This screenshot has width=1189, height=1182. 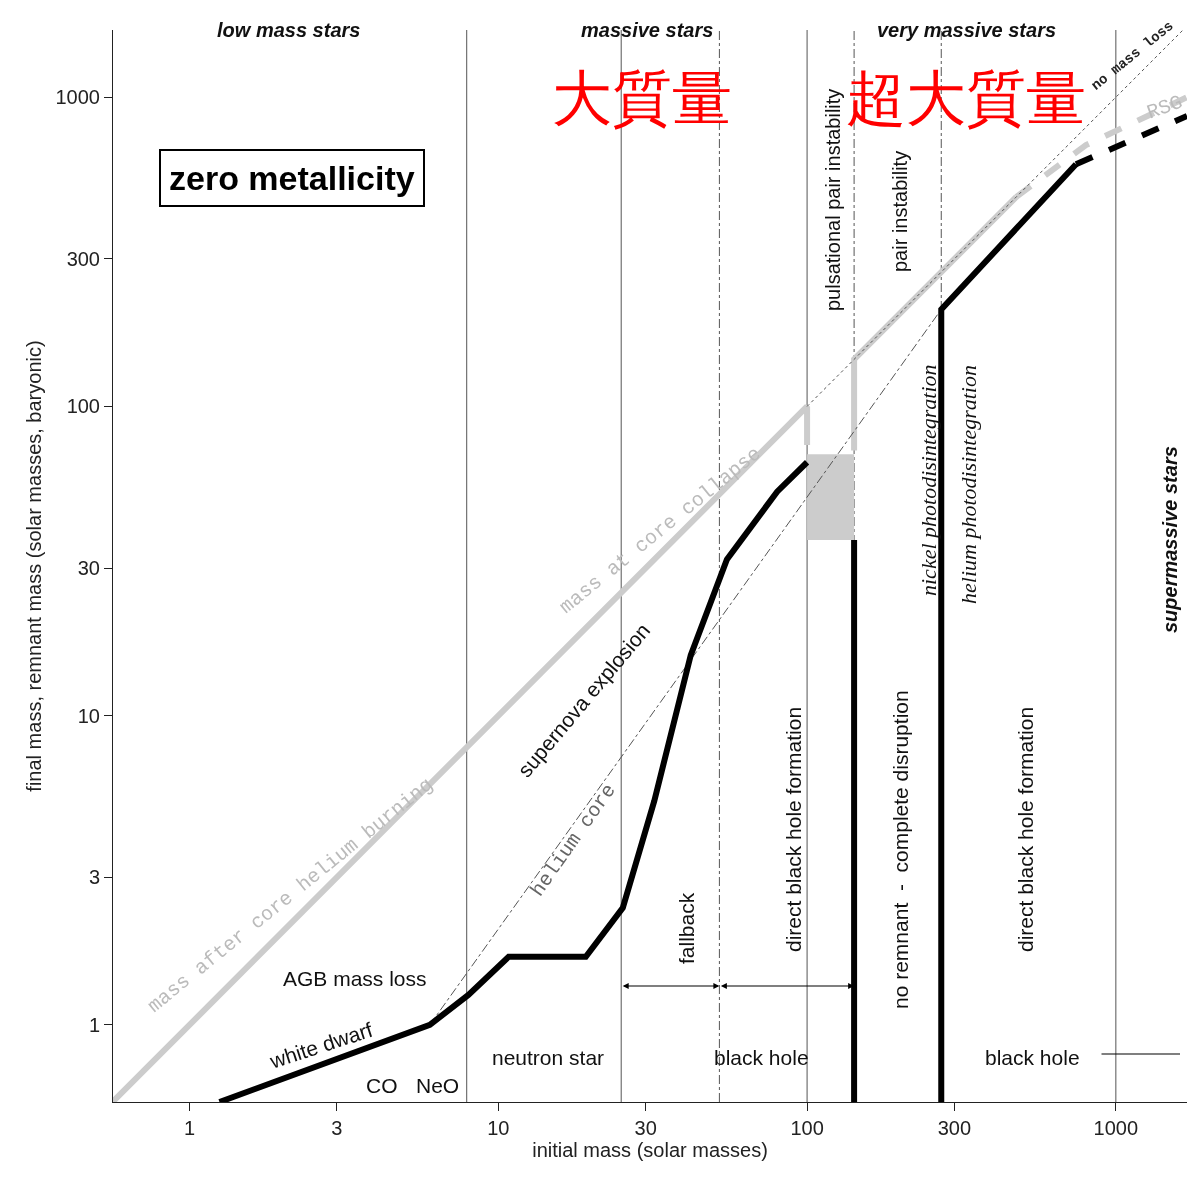 I want to click on y-tick-label: 10, so click(x=88, y=715).